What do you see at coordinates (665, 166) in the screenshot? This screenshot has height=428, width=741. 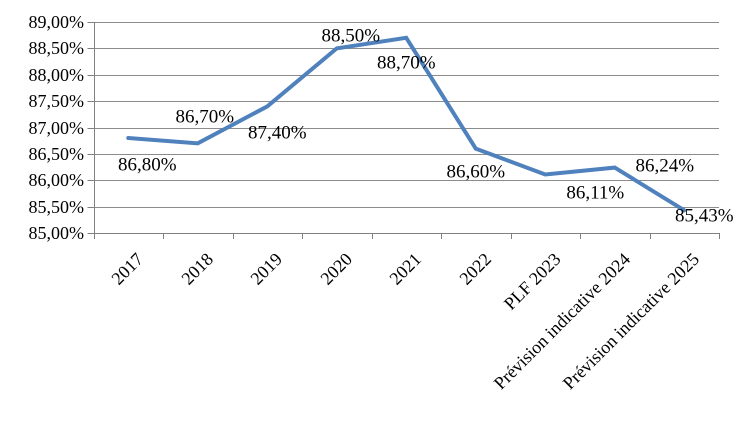 I see `data-label: 86,24%` at bounding box center [665, 166].